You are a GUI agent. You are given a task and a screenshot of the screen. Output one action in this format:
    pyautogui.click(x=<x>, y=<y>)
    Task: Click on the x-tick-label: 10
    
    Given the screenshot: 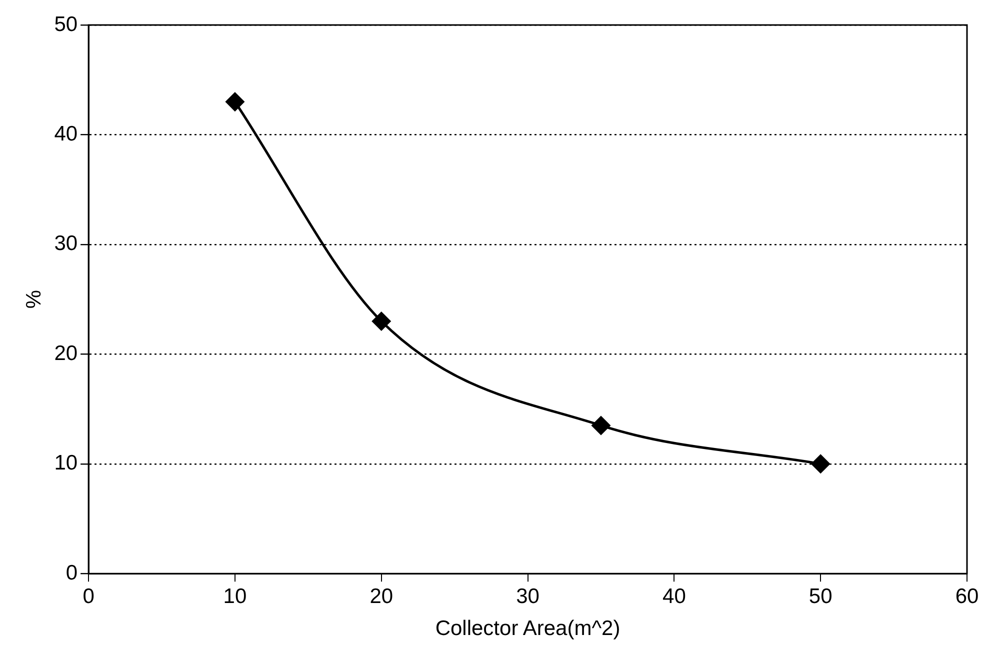 What is the action you would take?
    pyautogui.click(x=235, y=596)
    